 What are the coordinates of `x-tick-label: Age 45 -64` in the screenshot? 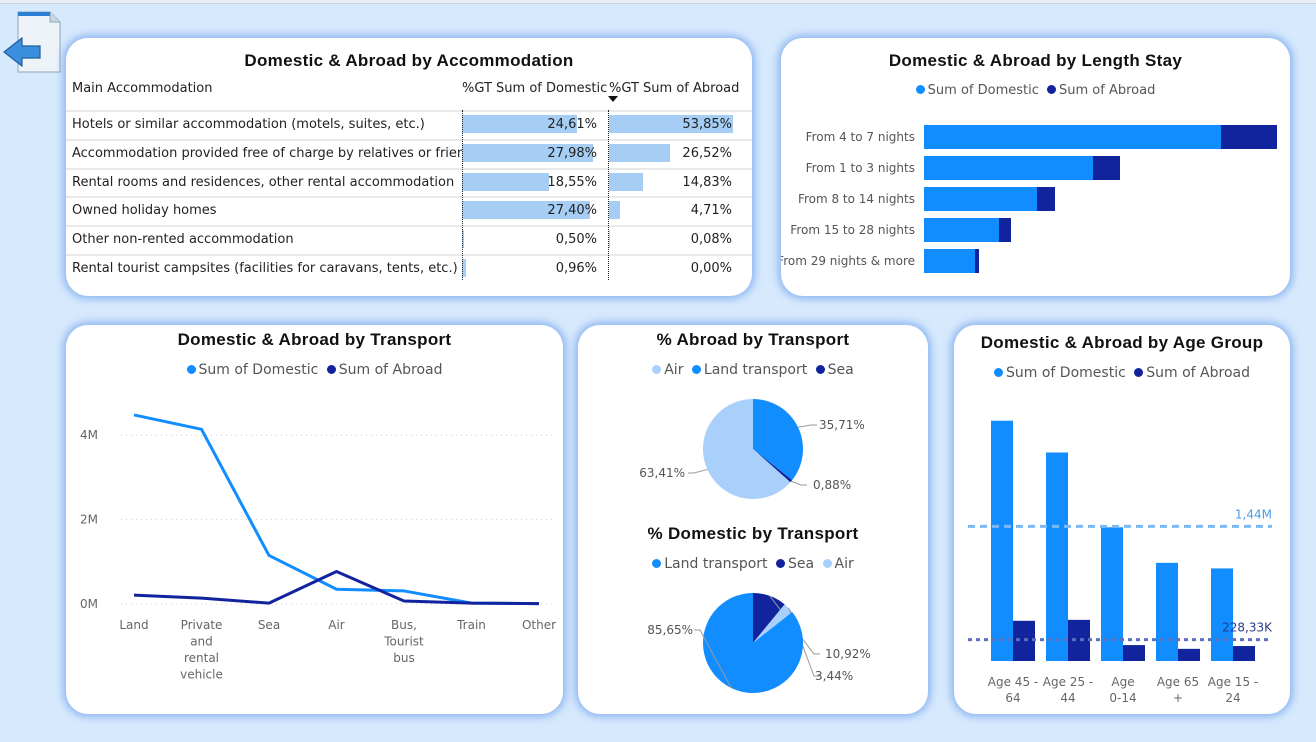 It's located at (1013, 690).